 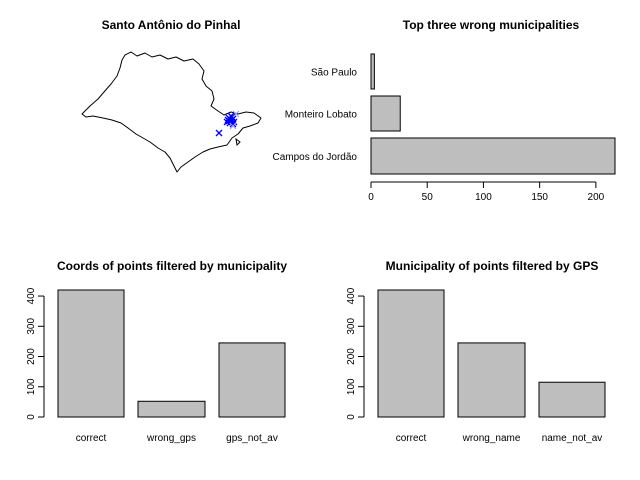 I want to click on hbar-label-1: Monteiro Lobato, so click(x=321, y=115).